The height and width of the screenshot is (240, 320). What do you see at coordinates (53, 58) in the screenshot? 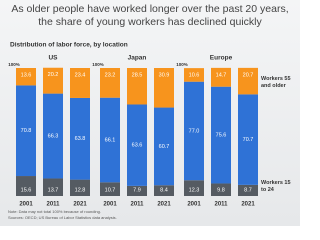
I see `group-title: US` at bounding box center [53, 58].